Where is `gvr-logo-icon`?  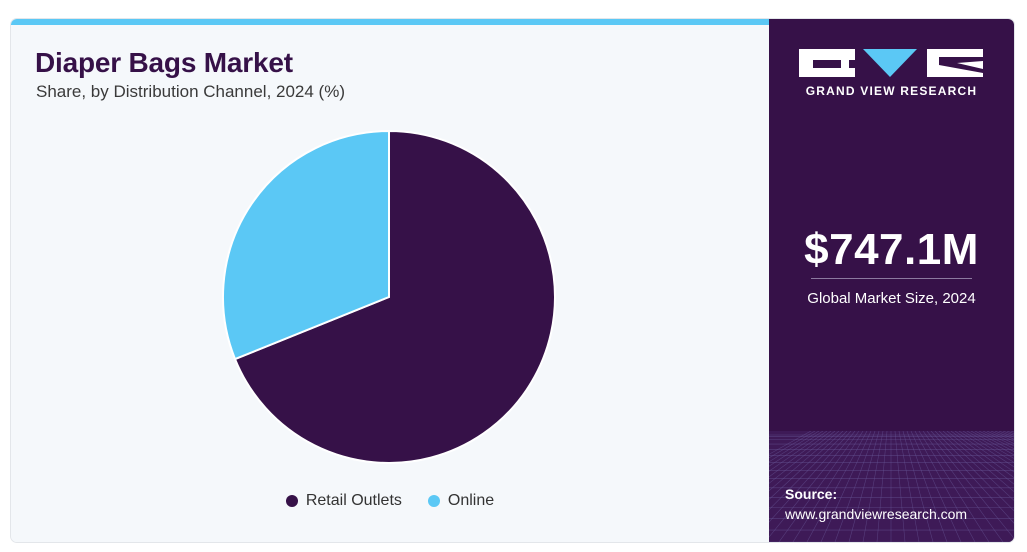 gvr-logo-icon is located at coordinates (891, 63).